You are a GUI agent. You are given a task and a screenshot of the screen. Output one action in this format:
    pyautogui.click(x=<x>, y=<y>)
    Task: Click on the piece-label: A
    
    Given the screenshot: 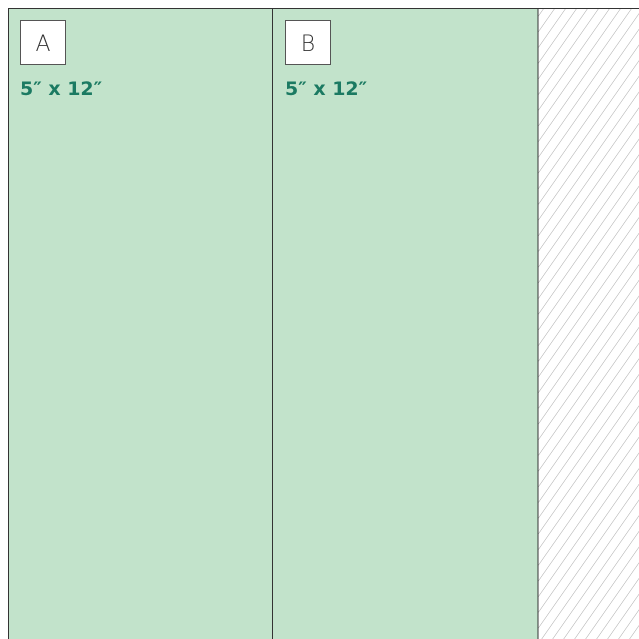 What is the action you would take?
    pyautogui.click(x=42, y=44)
    